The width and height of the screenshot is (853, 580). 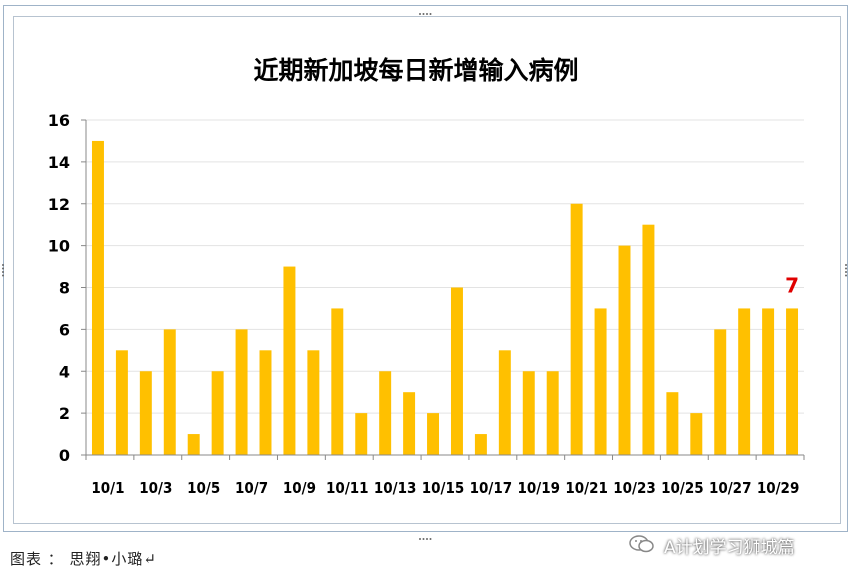 What do you see at coordinates (64, 288) in the screenshot?
I see `y-tick-label: 8` at bounding box center [64, 288].